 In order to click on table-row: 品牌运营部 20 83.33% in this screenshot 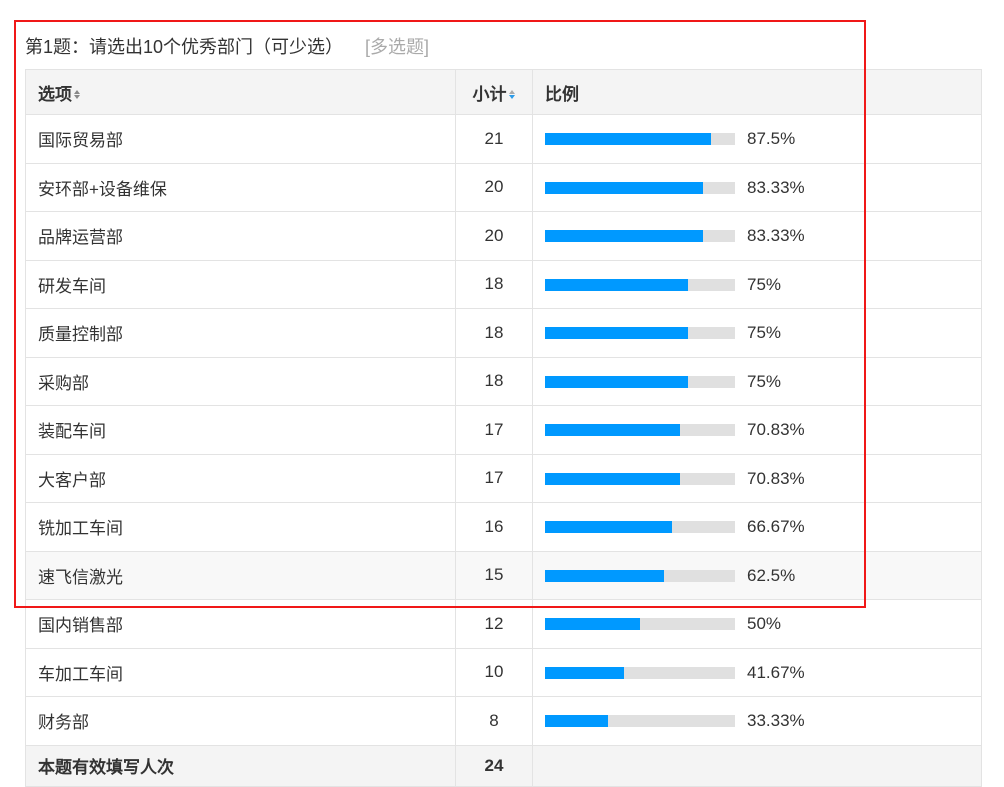, I will do `click(503, 236)`.